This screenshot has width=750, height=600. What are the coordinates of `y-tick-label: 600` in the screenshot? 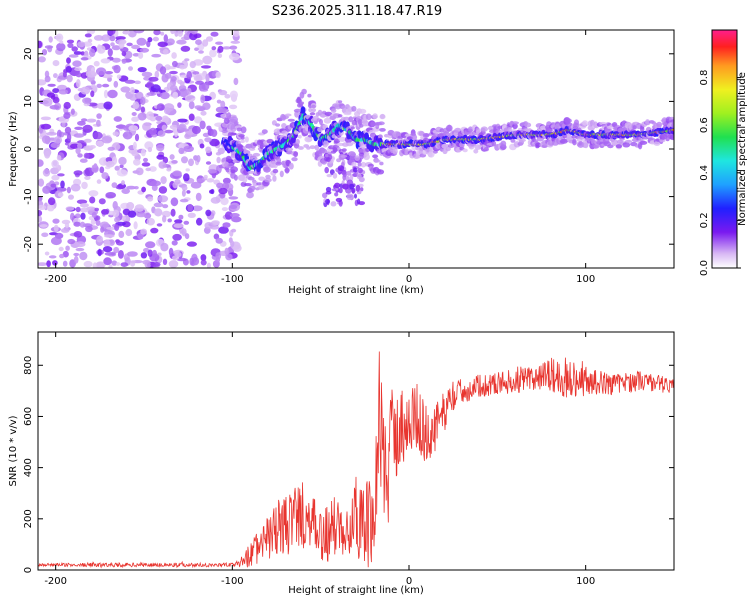 It's located at (28, 416).